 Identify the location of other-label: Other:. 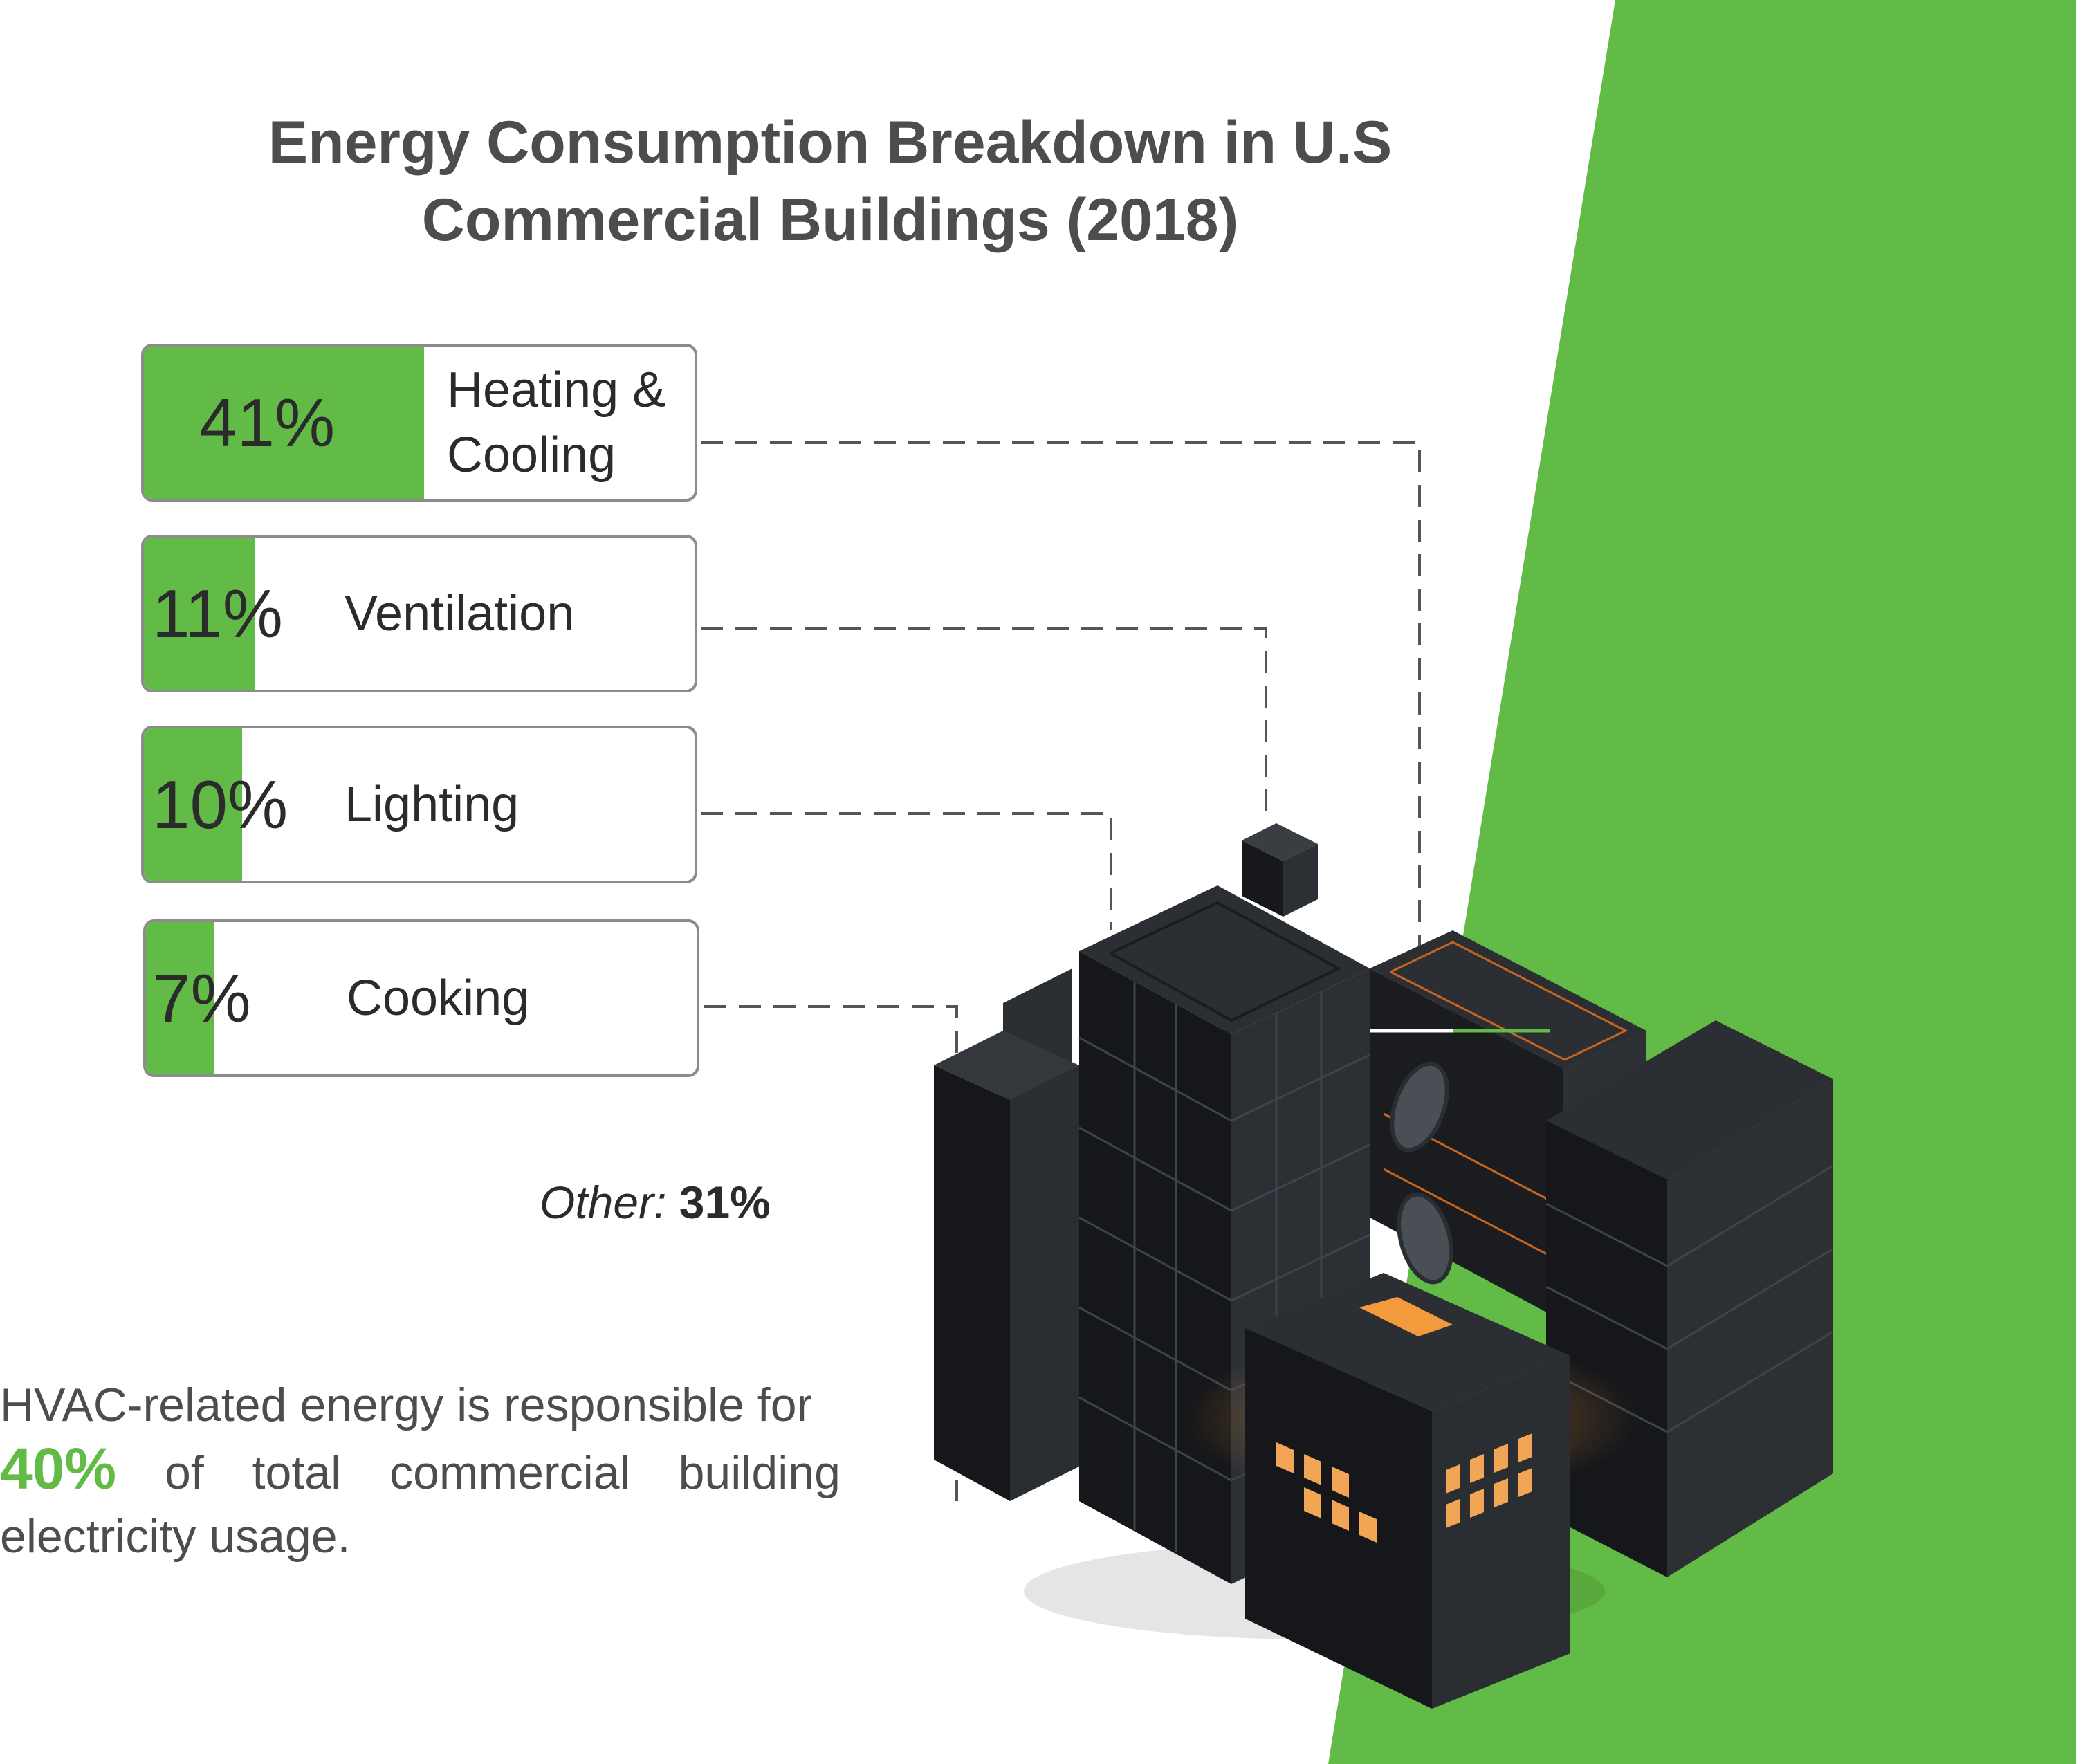
(603, 1202).